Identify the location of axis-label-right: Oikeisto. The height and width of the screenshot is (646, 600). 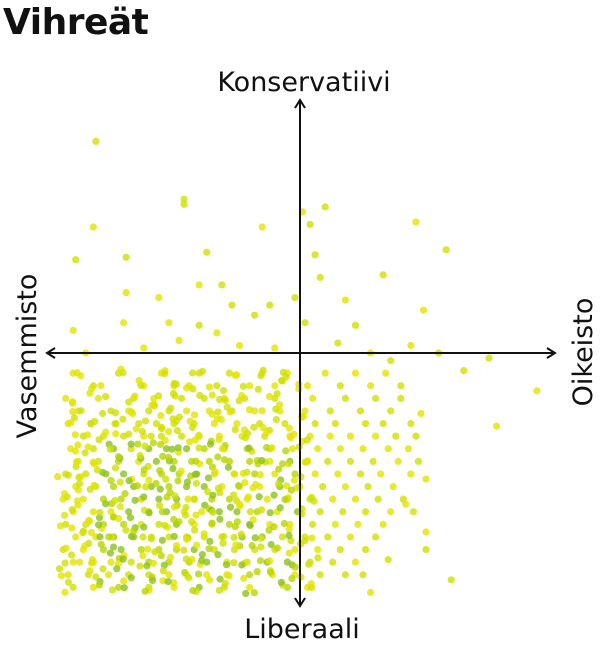
(583, 352).